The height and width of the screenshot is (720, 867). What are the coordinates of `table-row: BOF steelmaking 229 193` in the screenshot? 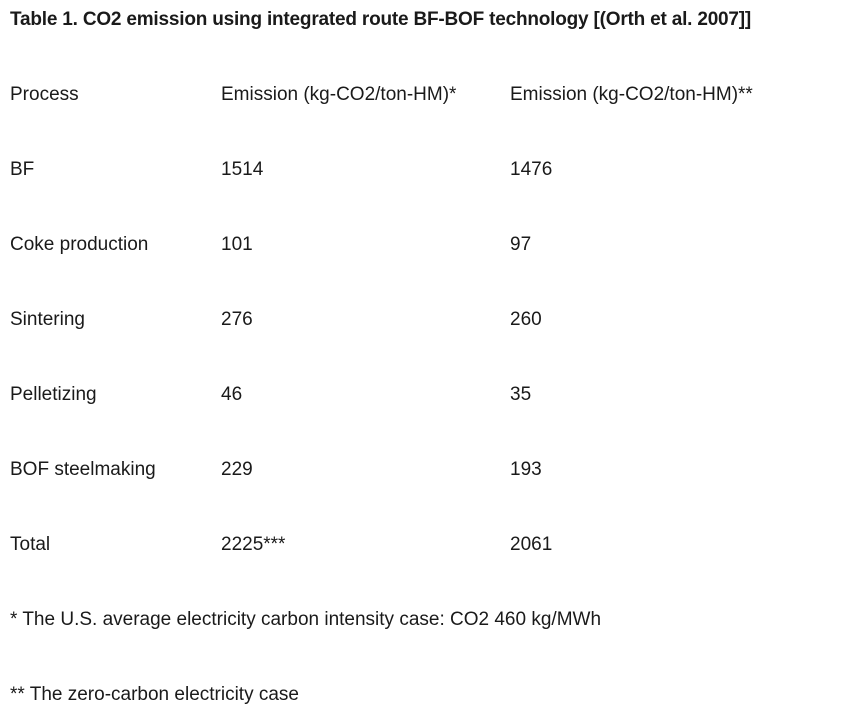 It's located at (433, 472).